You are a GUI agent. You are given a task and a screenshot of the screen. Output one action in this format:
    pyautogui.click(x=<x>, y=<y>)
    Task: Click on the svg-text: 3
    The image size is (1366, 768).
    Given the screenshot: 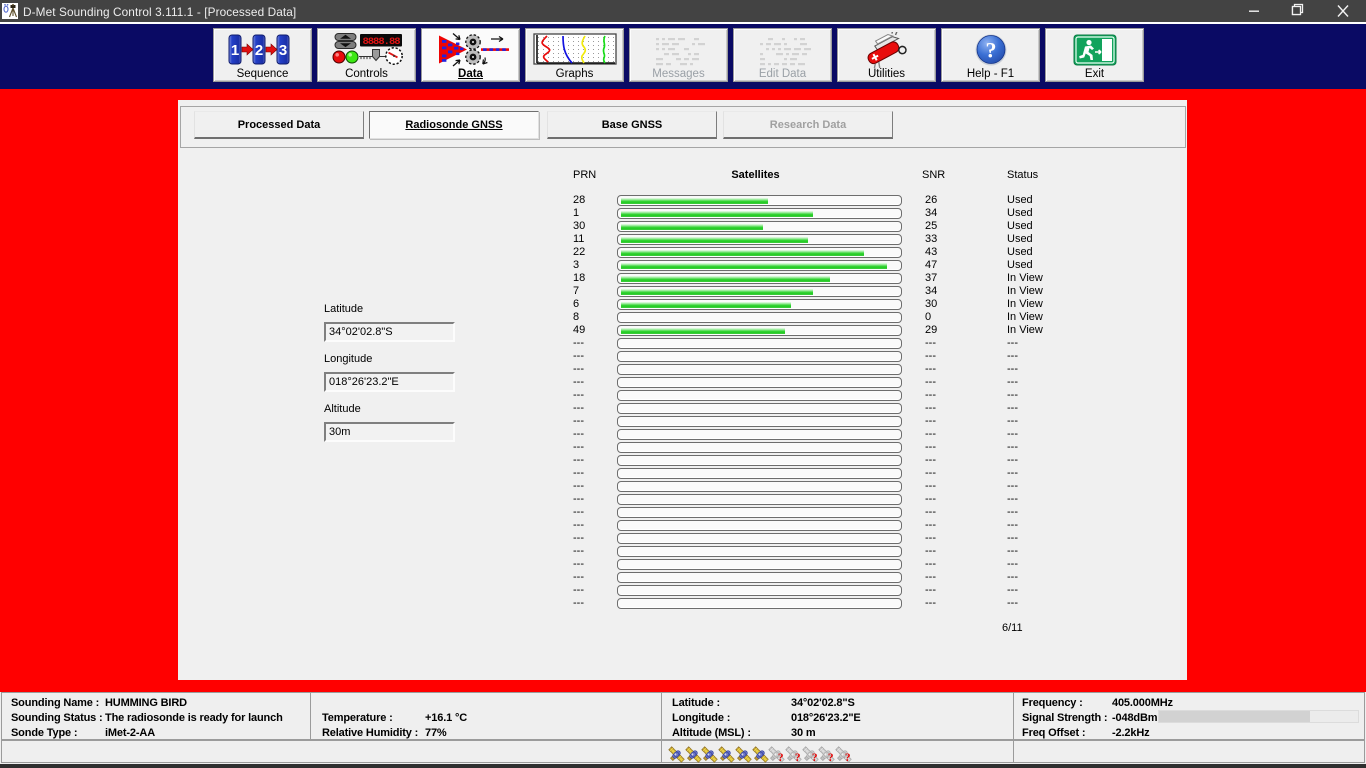 What is the action you would take?
    pyautogui.click(x=282, y=50)
    